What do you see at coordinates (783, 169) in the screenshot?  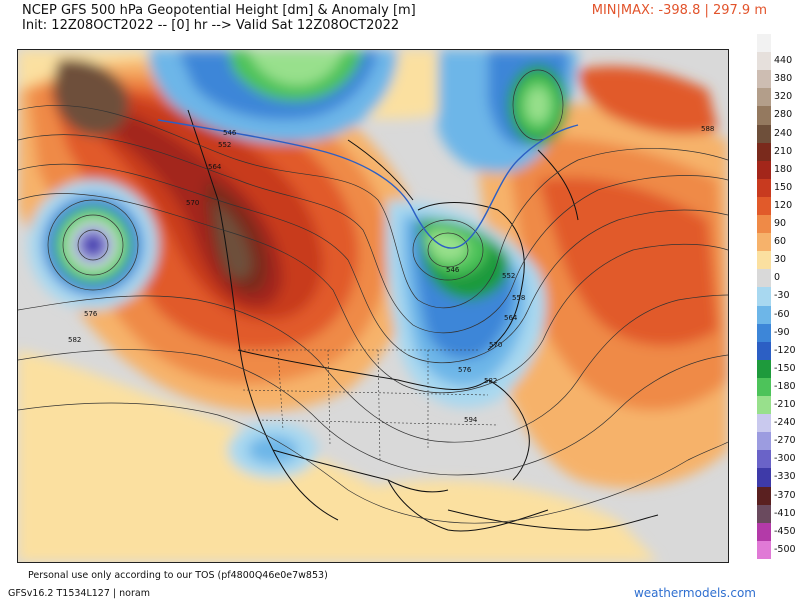 I see `colorbar-label: 180` at bounding box center [783, 169].